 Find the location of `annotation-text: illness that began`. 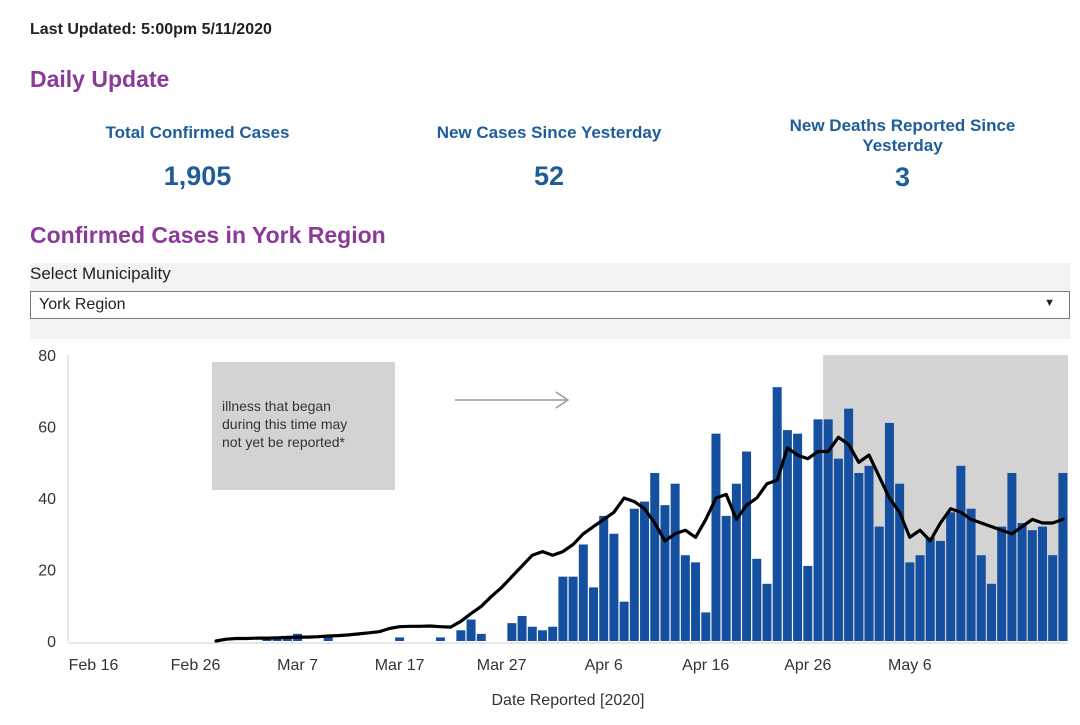

annotation-text: illness that began is located at coordinates (276, 406).